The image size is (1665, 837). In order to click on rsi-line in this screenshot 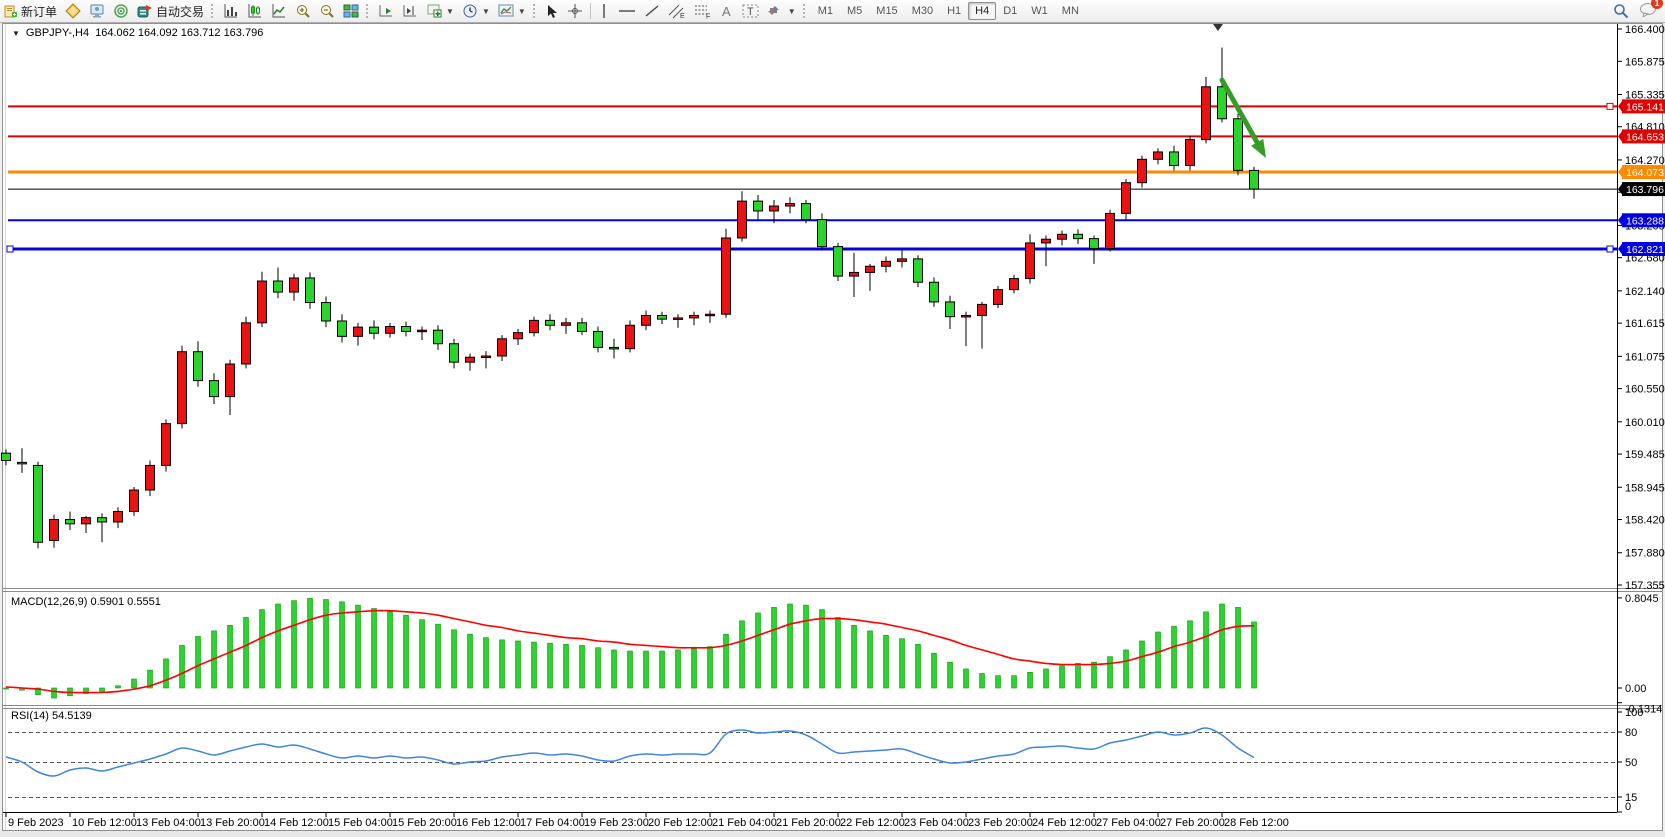, I will do `click(630, 752)`.